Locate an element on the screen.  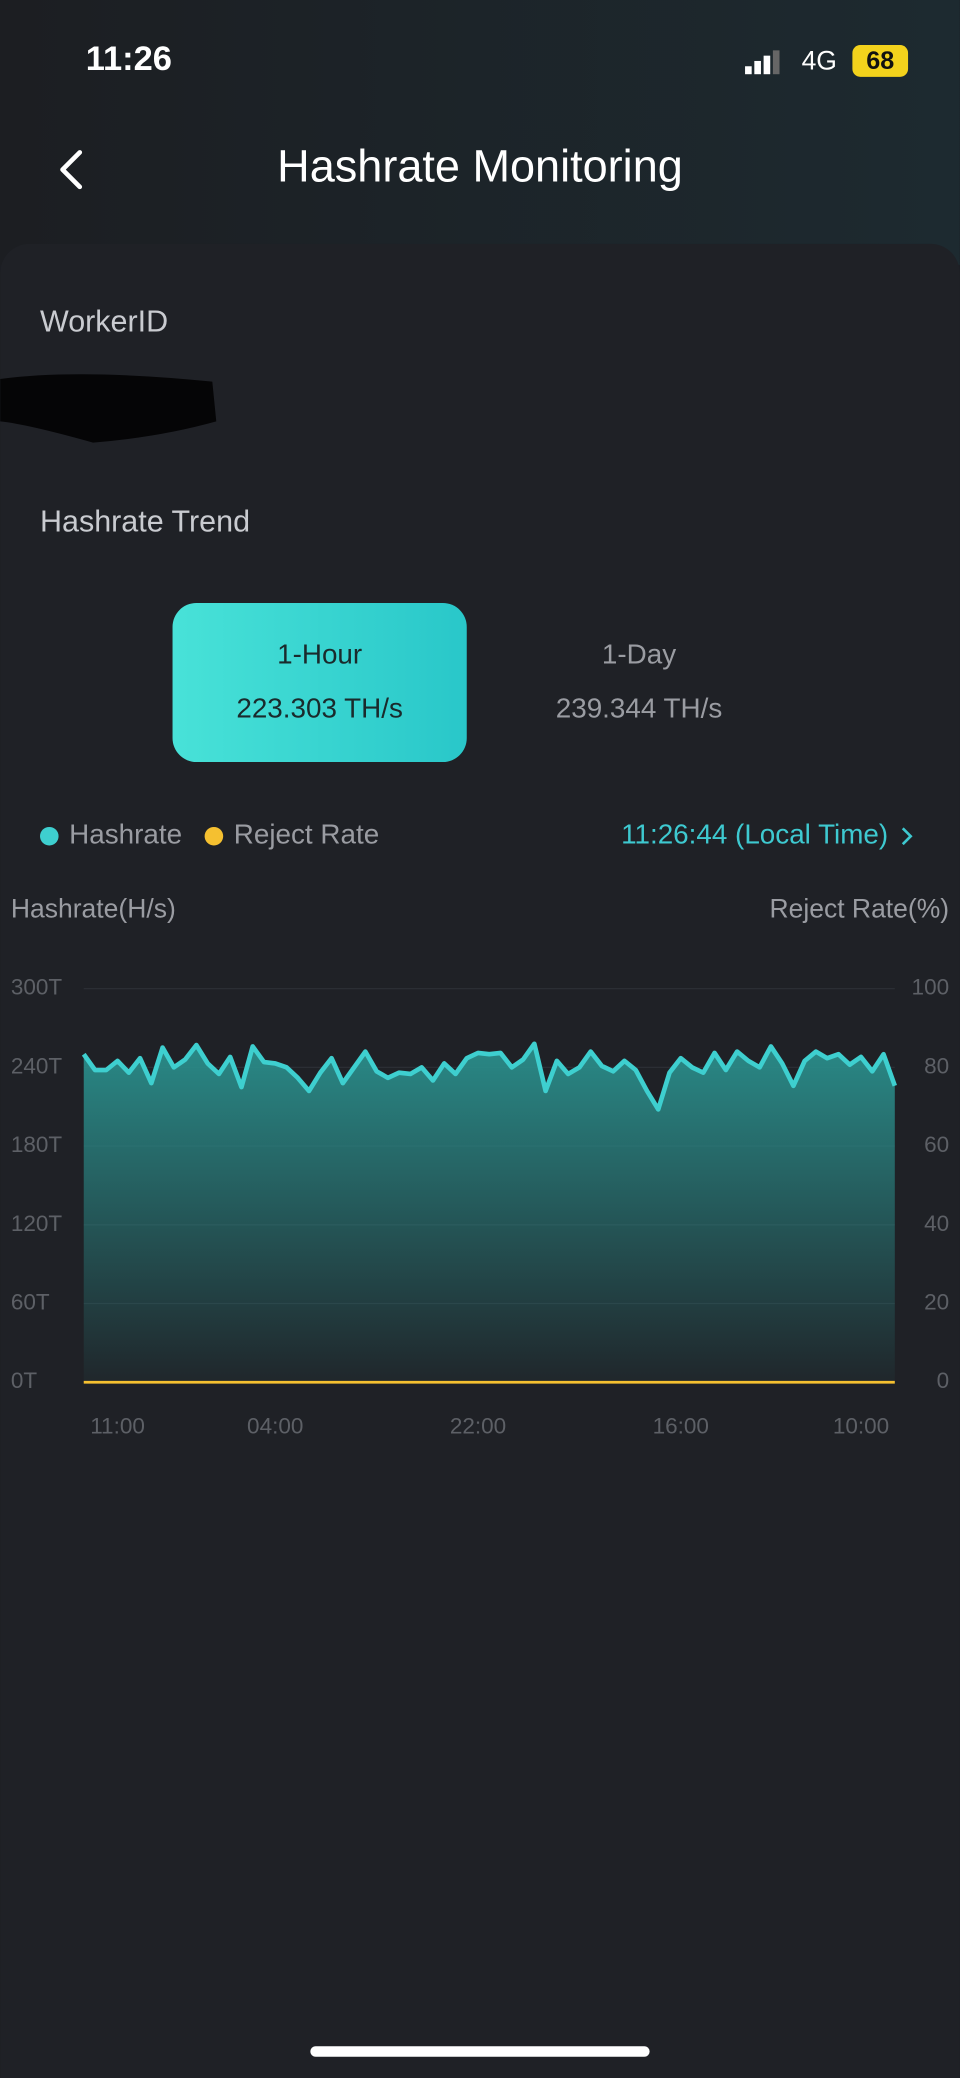
y-axis-title: Hashrate(H/s) is located at coordinates (93, 908).